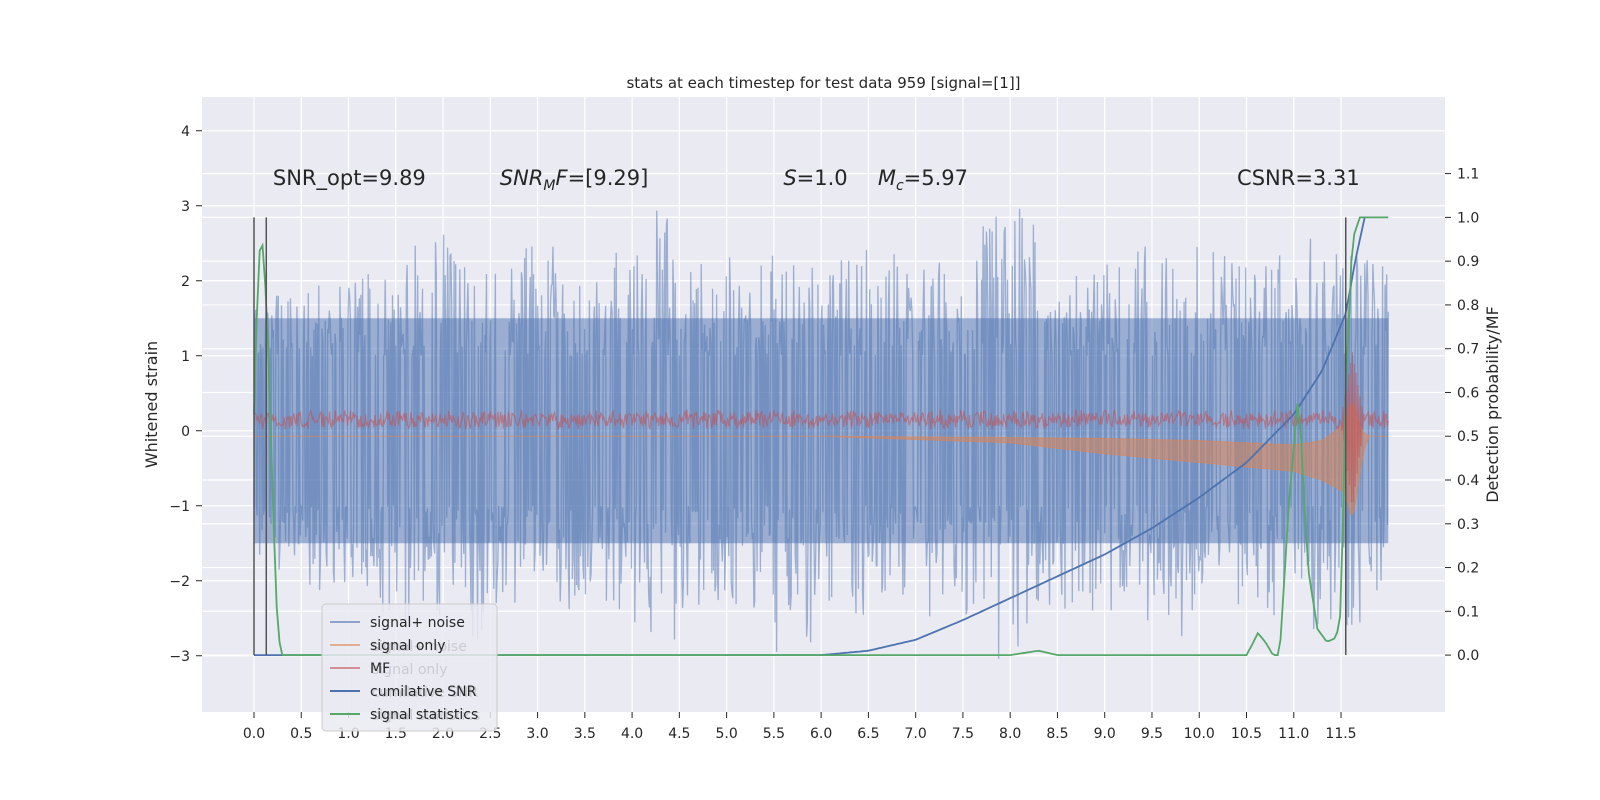 The image size is (1600, 800). I want to click on annotation-part: CSNR=3.31, so click(1298, 178).